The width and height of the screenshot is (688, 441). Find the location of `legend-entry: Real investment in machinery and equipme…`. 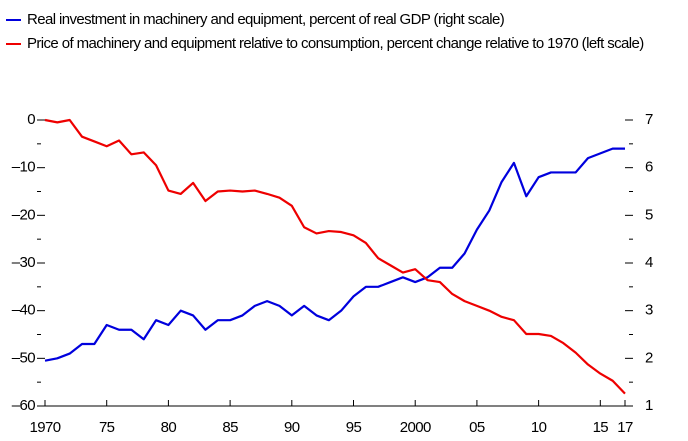

legend-entry: Real investment in machinery and equipme… is located at coordinates (341, 20).